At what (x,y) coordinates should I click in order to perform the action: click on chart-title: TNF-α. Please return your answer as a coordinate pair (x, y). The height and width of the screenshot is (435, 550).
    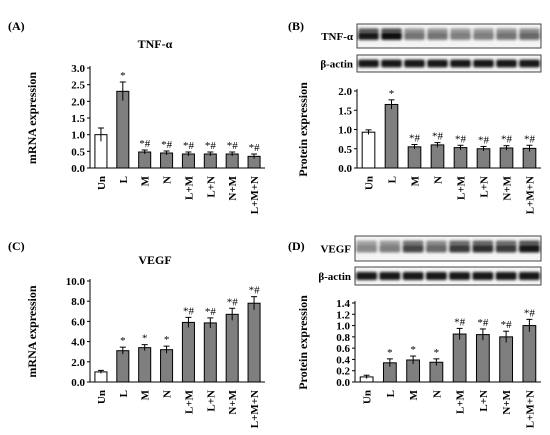
    Looking at the image, I should click on (155, 44).